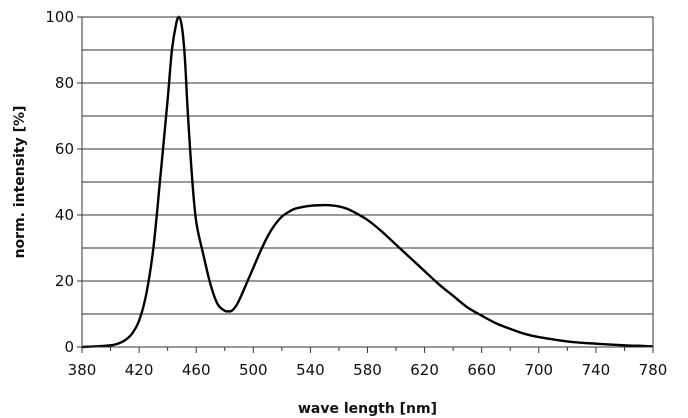  I want to click on y-tick-label: 20, so click(64, 281).